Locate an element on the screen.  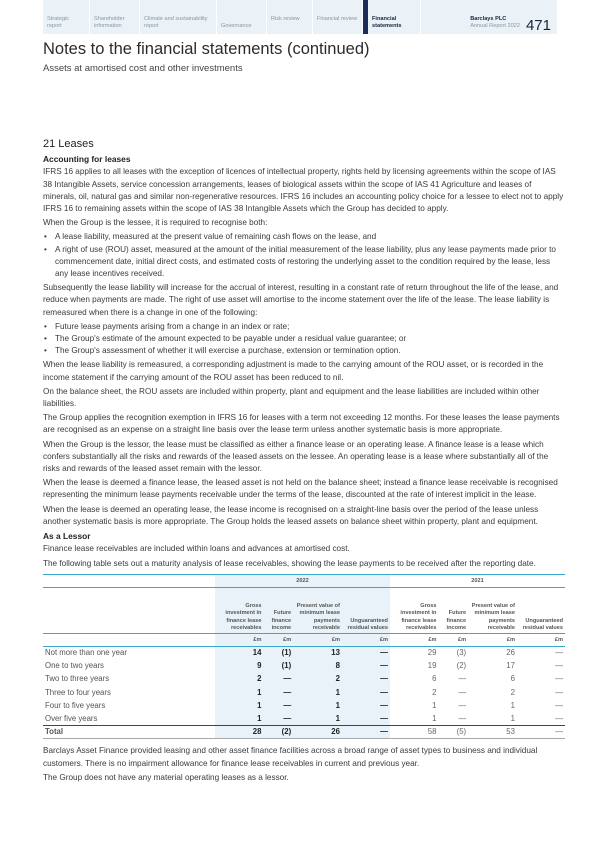
table-cell: (3) is located at coordinates (461, 653).